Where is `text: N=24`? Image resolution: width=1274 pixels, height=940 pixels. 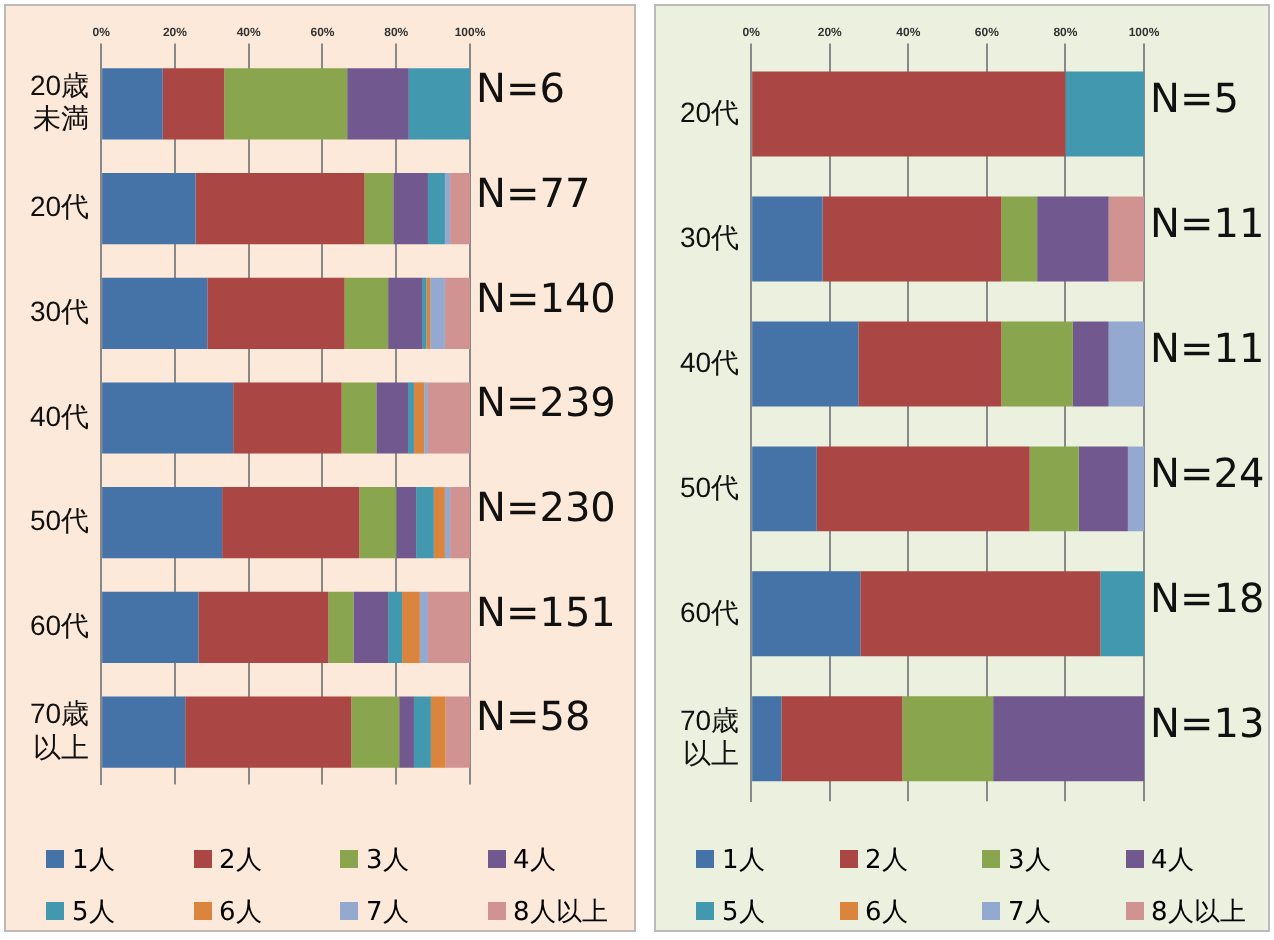 text: N=24 is located at coordinates (1207, 473).